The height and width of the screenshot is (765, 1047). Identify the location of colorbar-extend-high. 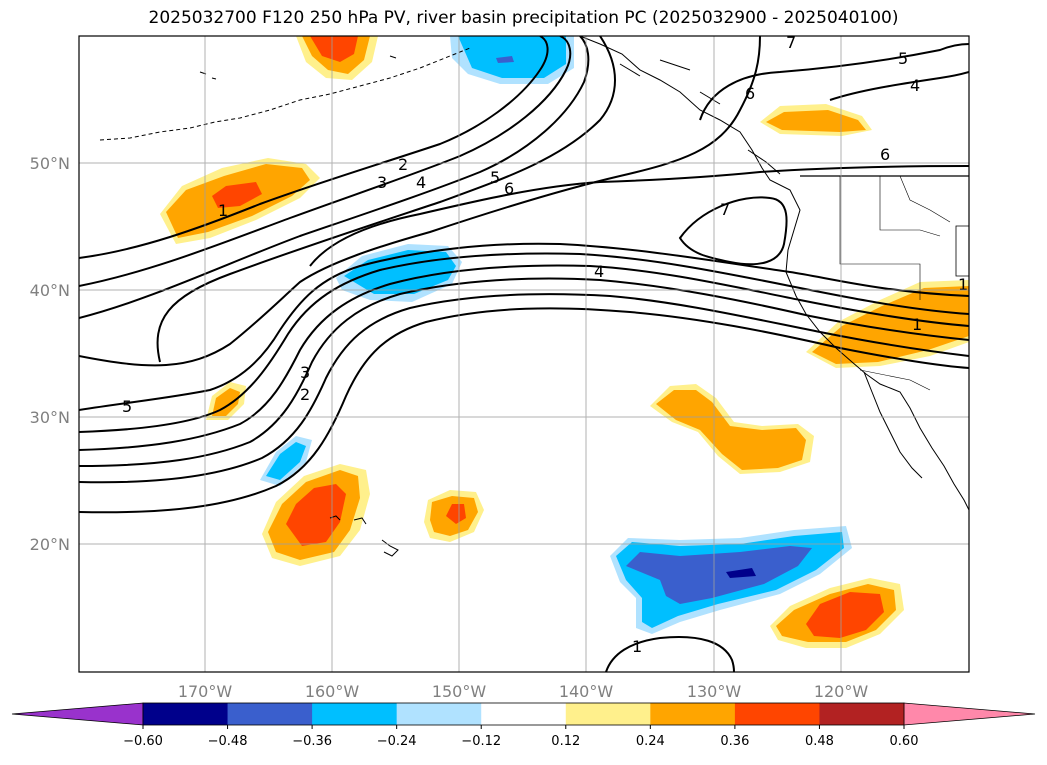
(969, 714).